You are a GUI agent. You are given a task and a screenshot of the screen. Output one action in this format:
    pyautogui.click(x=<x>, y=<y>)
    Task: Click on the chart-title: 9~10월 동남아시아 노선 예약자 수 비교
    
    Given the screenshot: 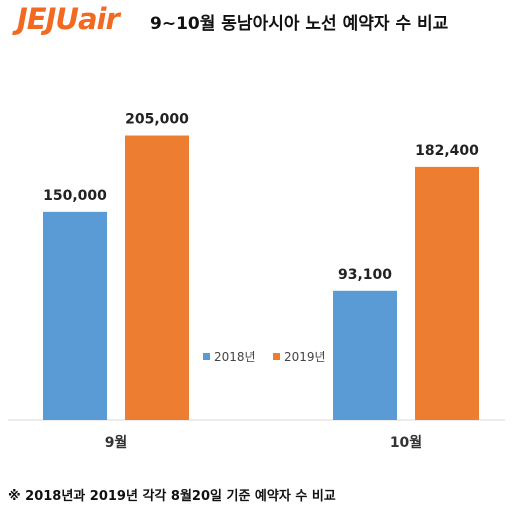 What is the action you would take?
    pyautogui.click(x=299, y=24)
    